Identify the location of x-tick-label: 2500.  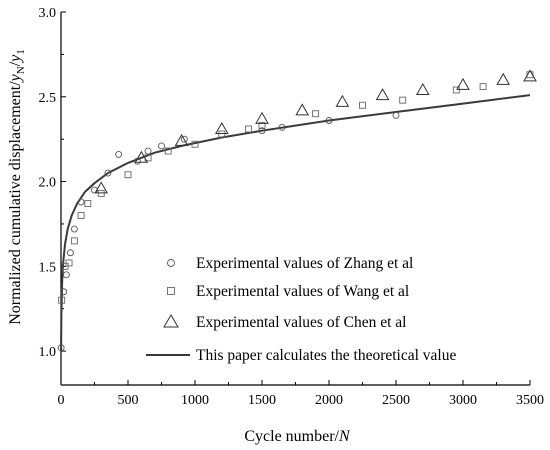
(396, 400).